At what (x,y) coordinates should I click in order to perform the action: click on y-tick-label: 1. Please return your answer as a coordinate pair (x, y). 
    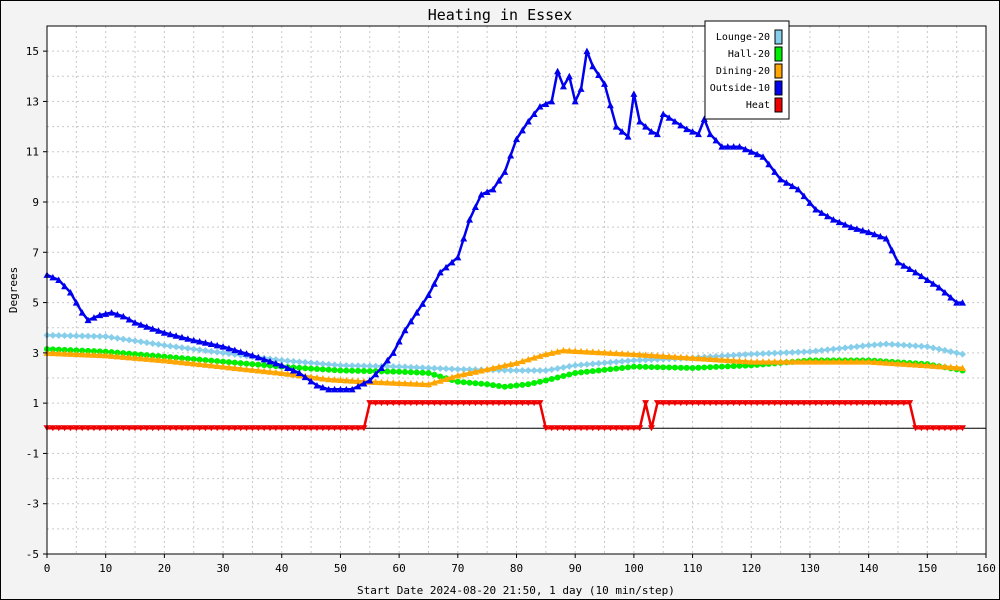
    Looking at the image, I should click on (35, 403).